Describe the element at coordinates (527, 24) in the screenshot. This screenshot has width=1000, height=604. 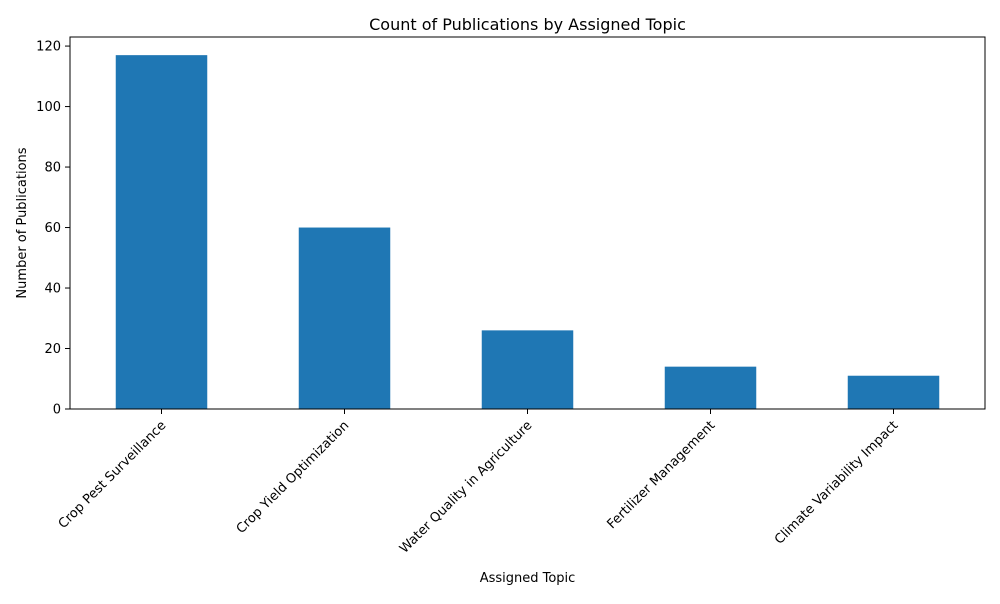
I see `chart-title: Count of Publications by Assigned Topic` at that location.